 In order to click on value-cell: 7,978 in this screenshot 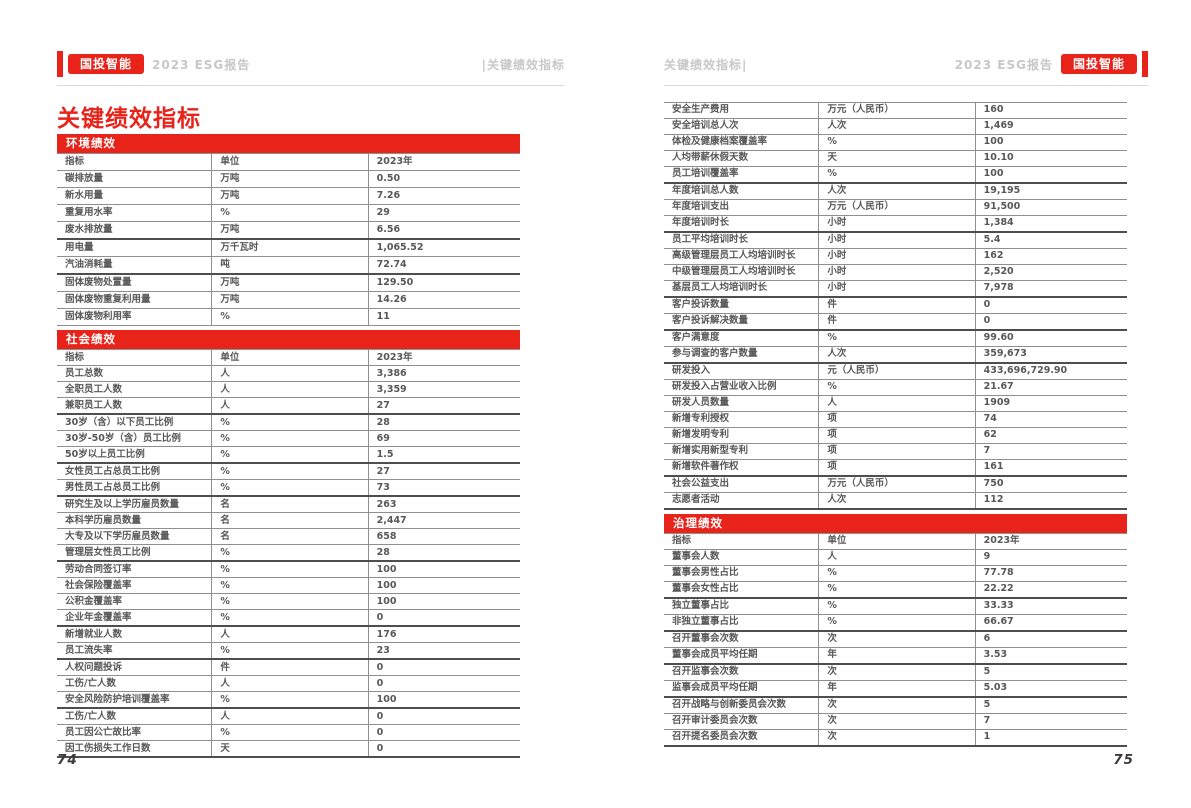, I will do `click(1050, 289)`.